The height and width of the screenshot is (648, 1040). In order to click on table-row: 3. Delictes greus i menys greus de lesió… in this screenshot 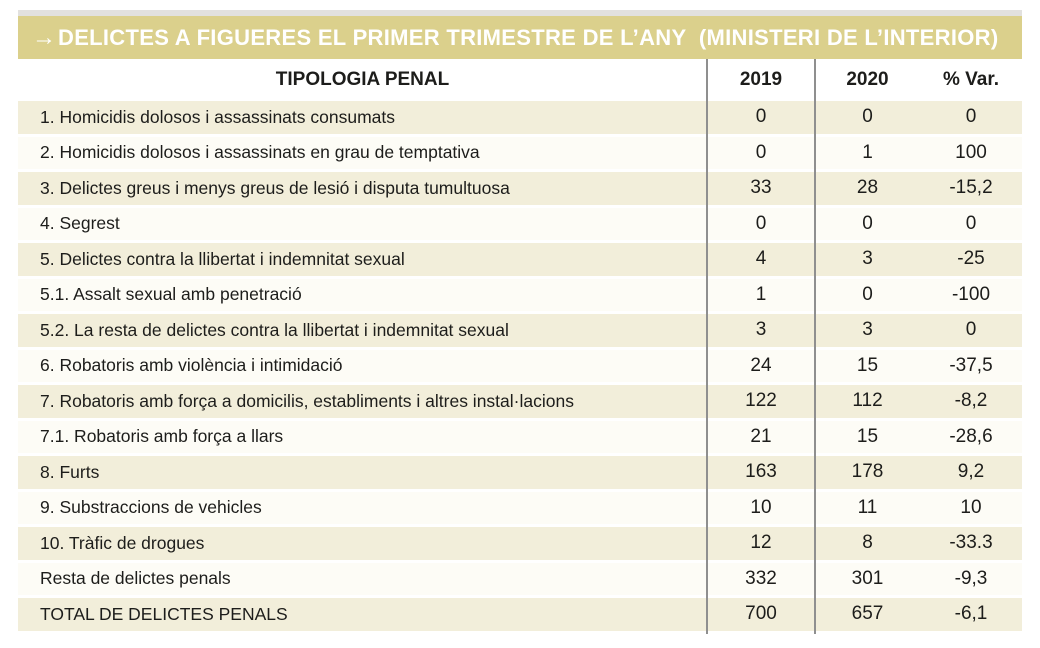, I will do `click(520, 190)`.